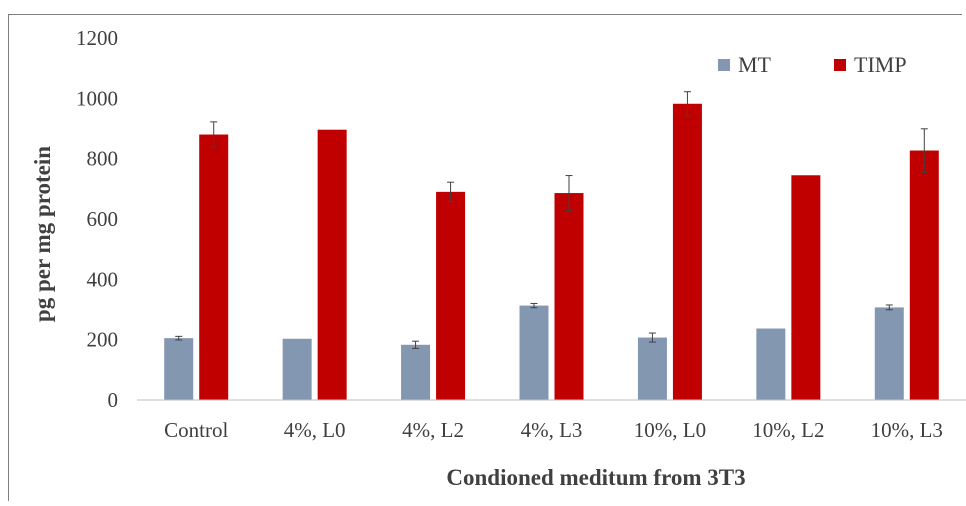 The width and height of the screenshot is (966, 506). I want to click on legend-swatch-timp, so click(840, 65).